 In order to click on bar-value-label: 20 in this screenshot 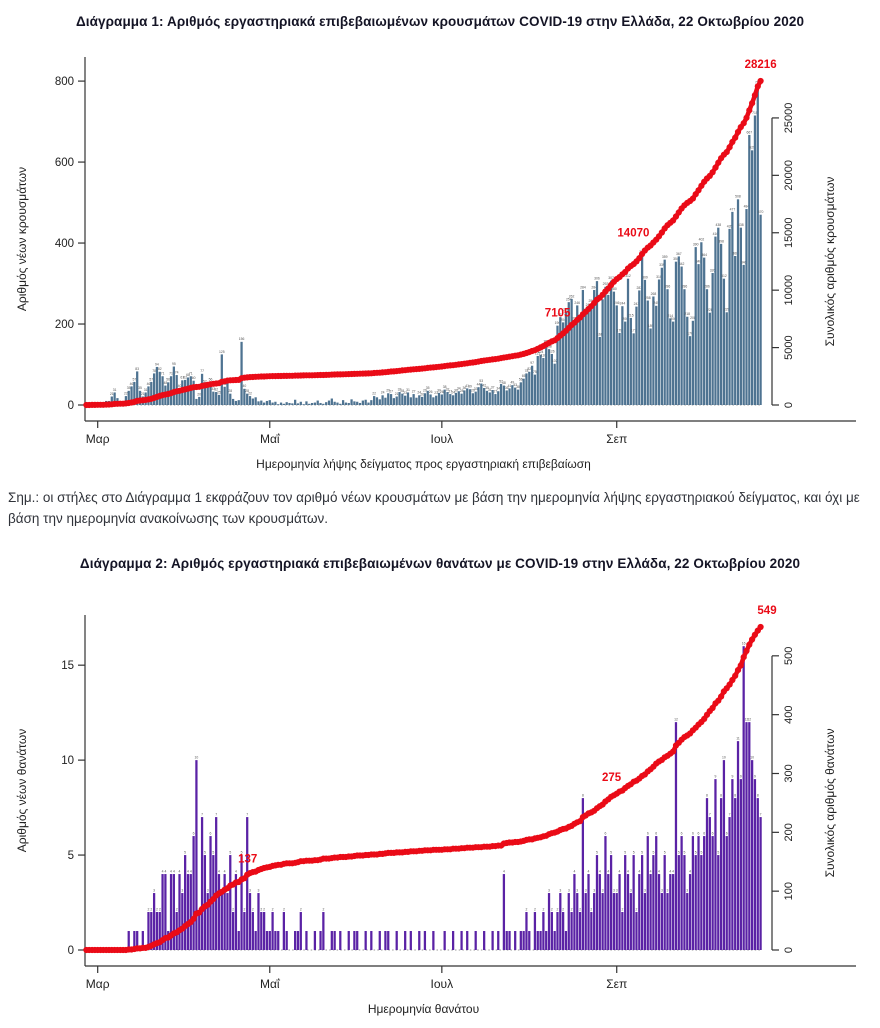, I will do `click(199, 394)`.